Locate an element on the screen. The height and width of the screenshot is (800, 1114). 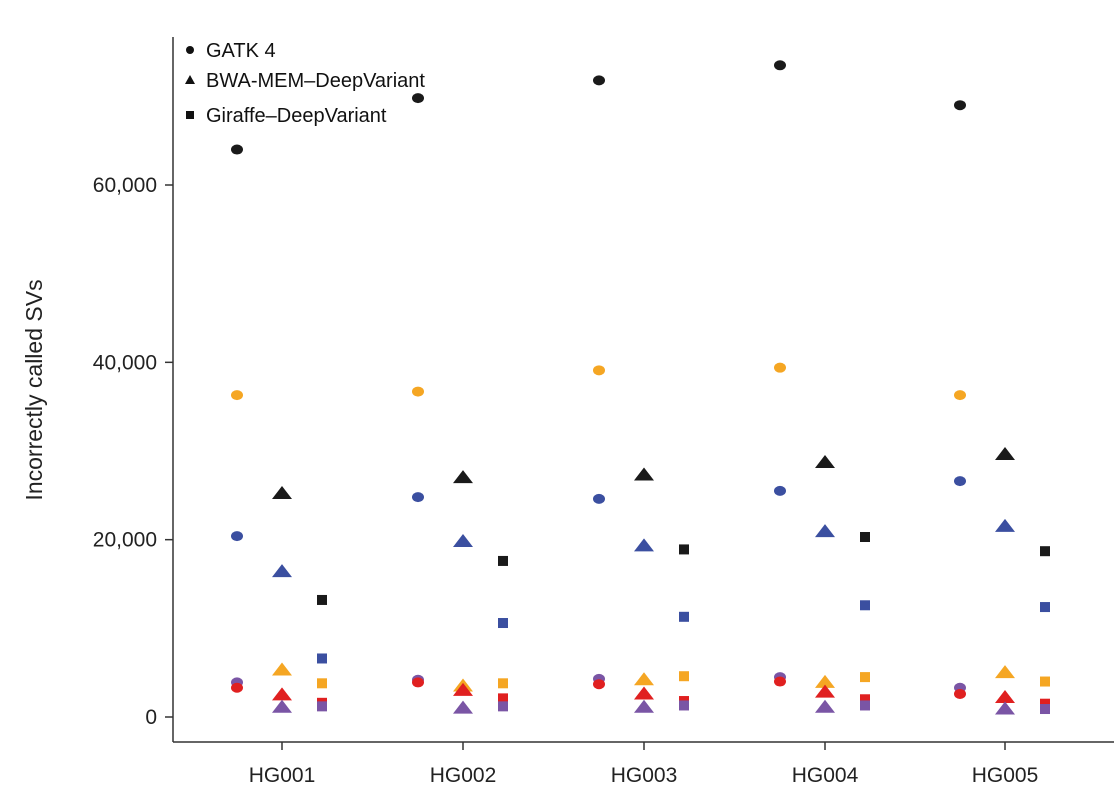
x-tick-label: HG005 is located at coordinates (1005, 775).